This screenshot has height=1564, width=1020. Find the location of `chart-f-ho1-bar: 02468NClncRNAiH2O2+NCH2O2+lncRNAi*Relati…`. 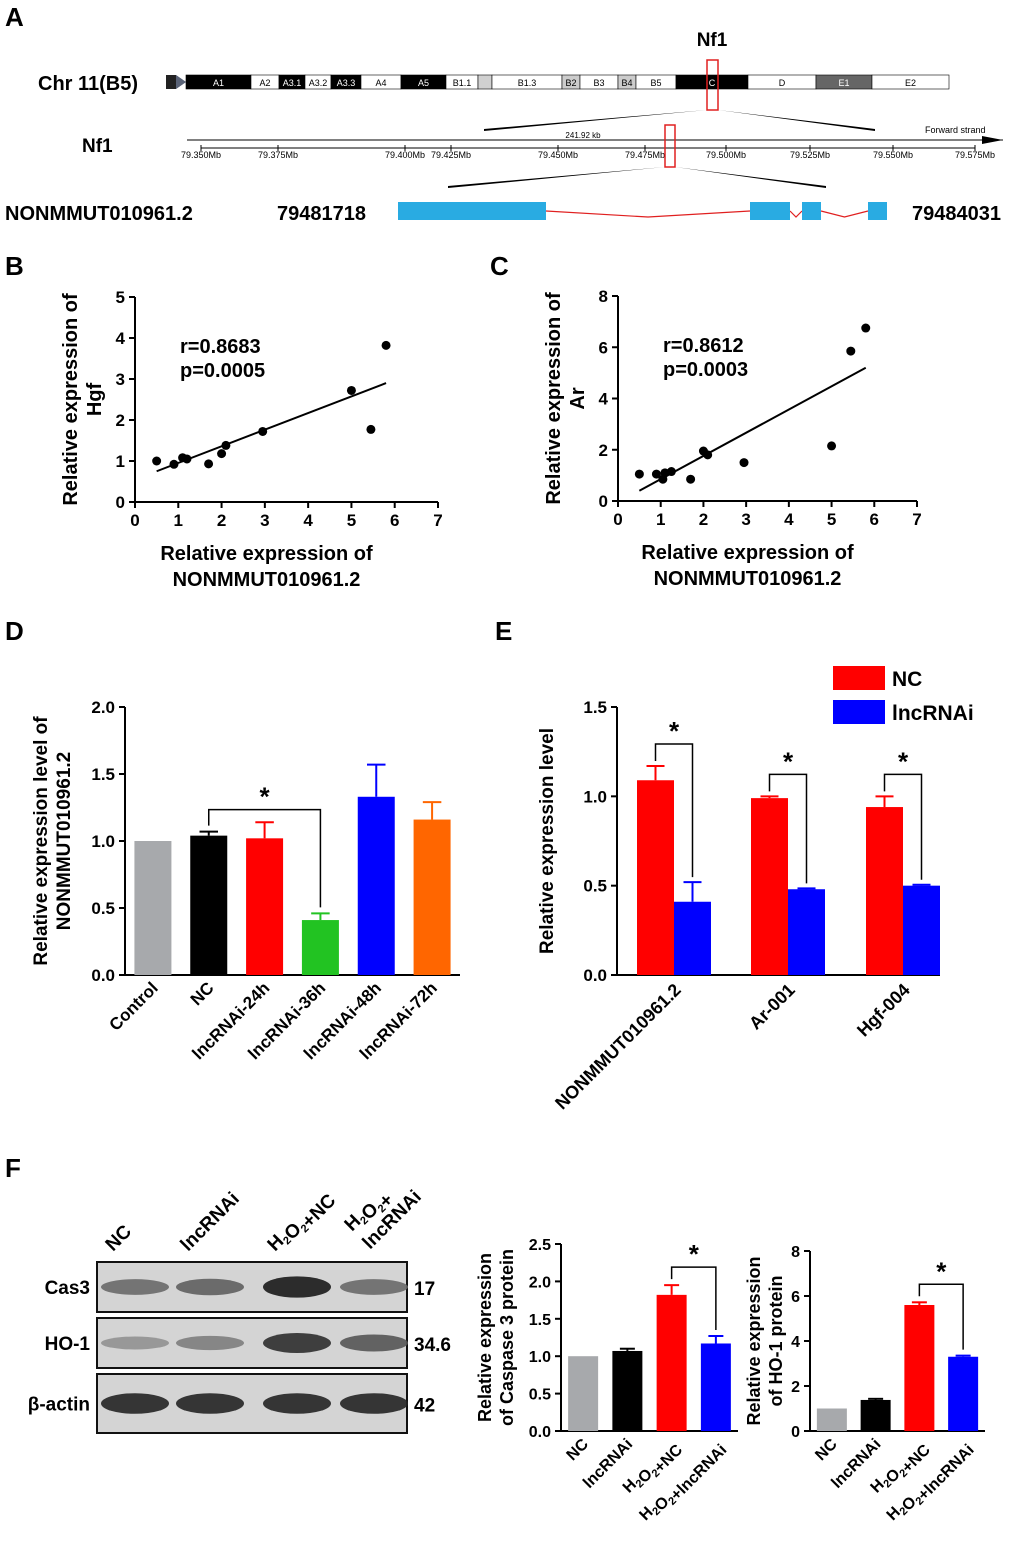

chart-f-ho1-bar: 02468NClncRNAiH2O2+NCH2O2+lncRNAi*Relati… is located at coordinates (864, 1384).